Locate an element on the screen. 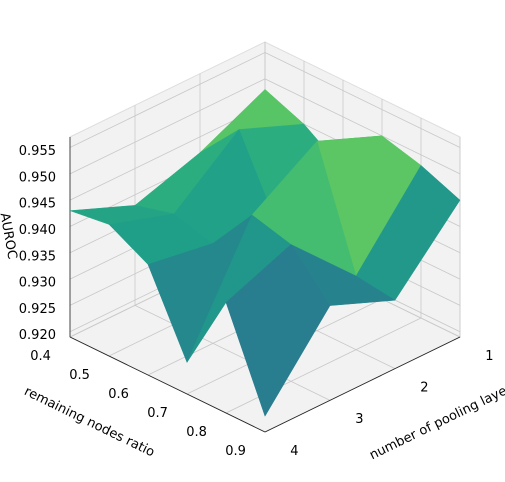 The width and height of the screenshot is (505, 482). z-tick-label: 0.935 is located at coordinates (37, 256).